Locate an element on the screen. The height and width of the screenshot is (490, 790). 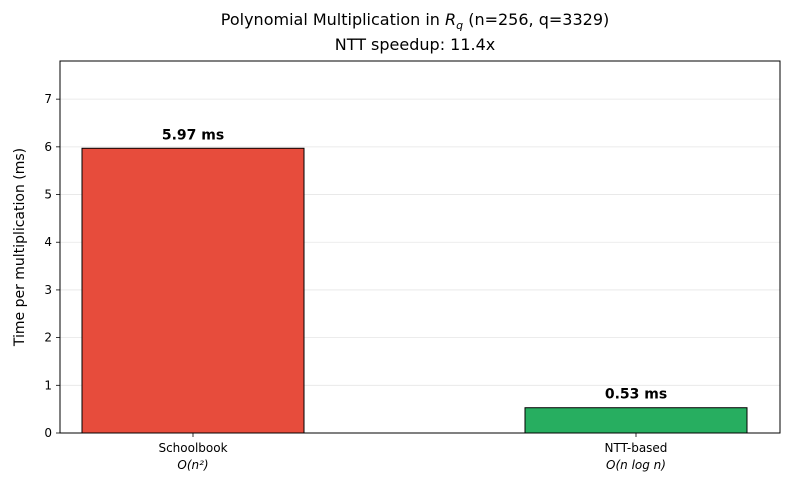
y-tick-label: 7 is located at coordinates (48, 99).